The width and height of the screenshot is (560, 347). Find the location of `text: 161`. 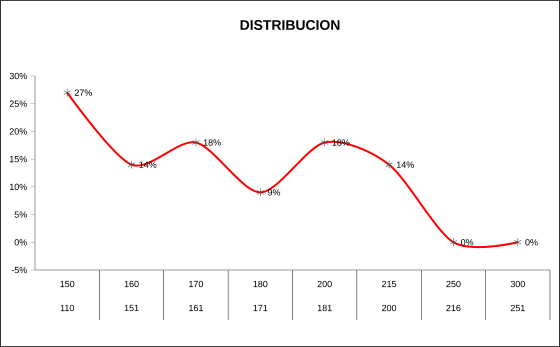

text: 161 is located at coordinates (196, 308).